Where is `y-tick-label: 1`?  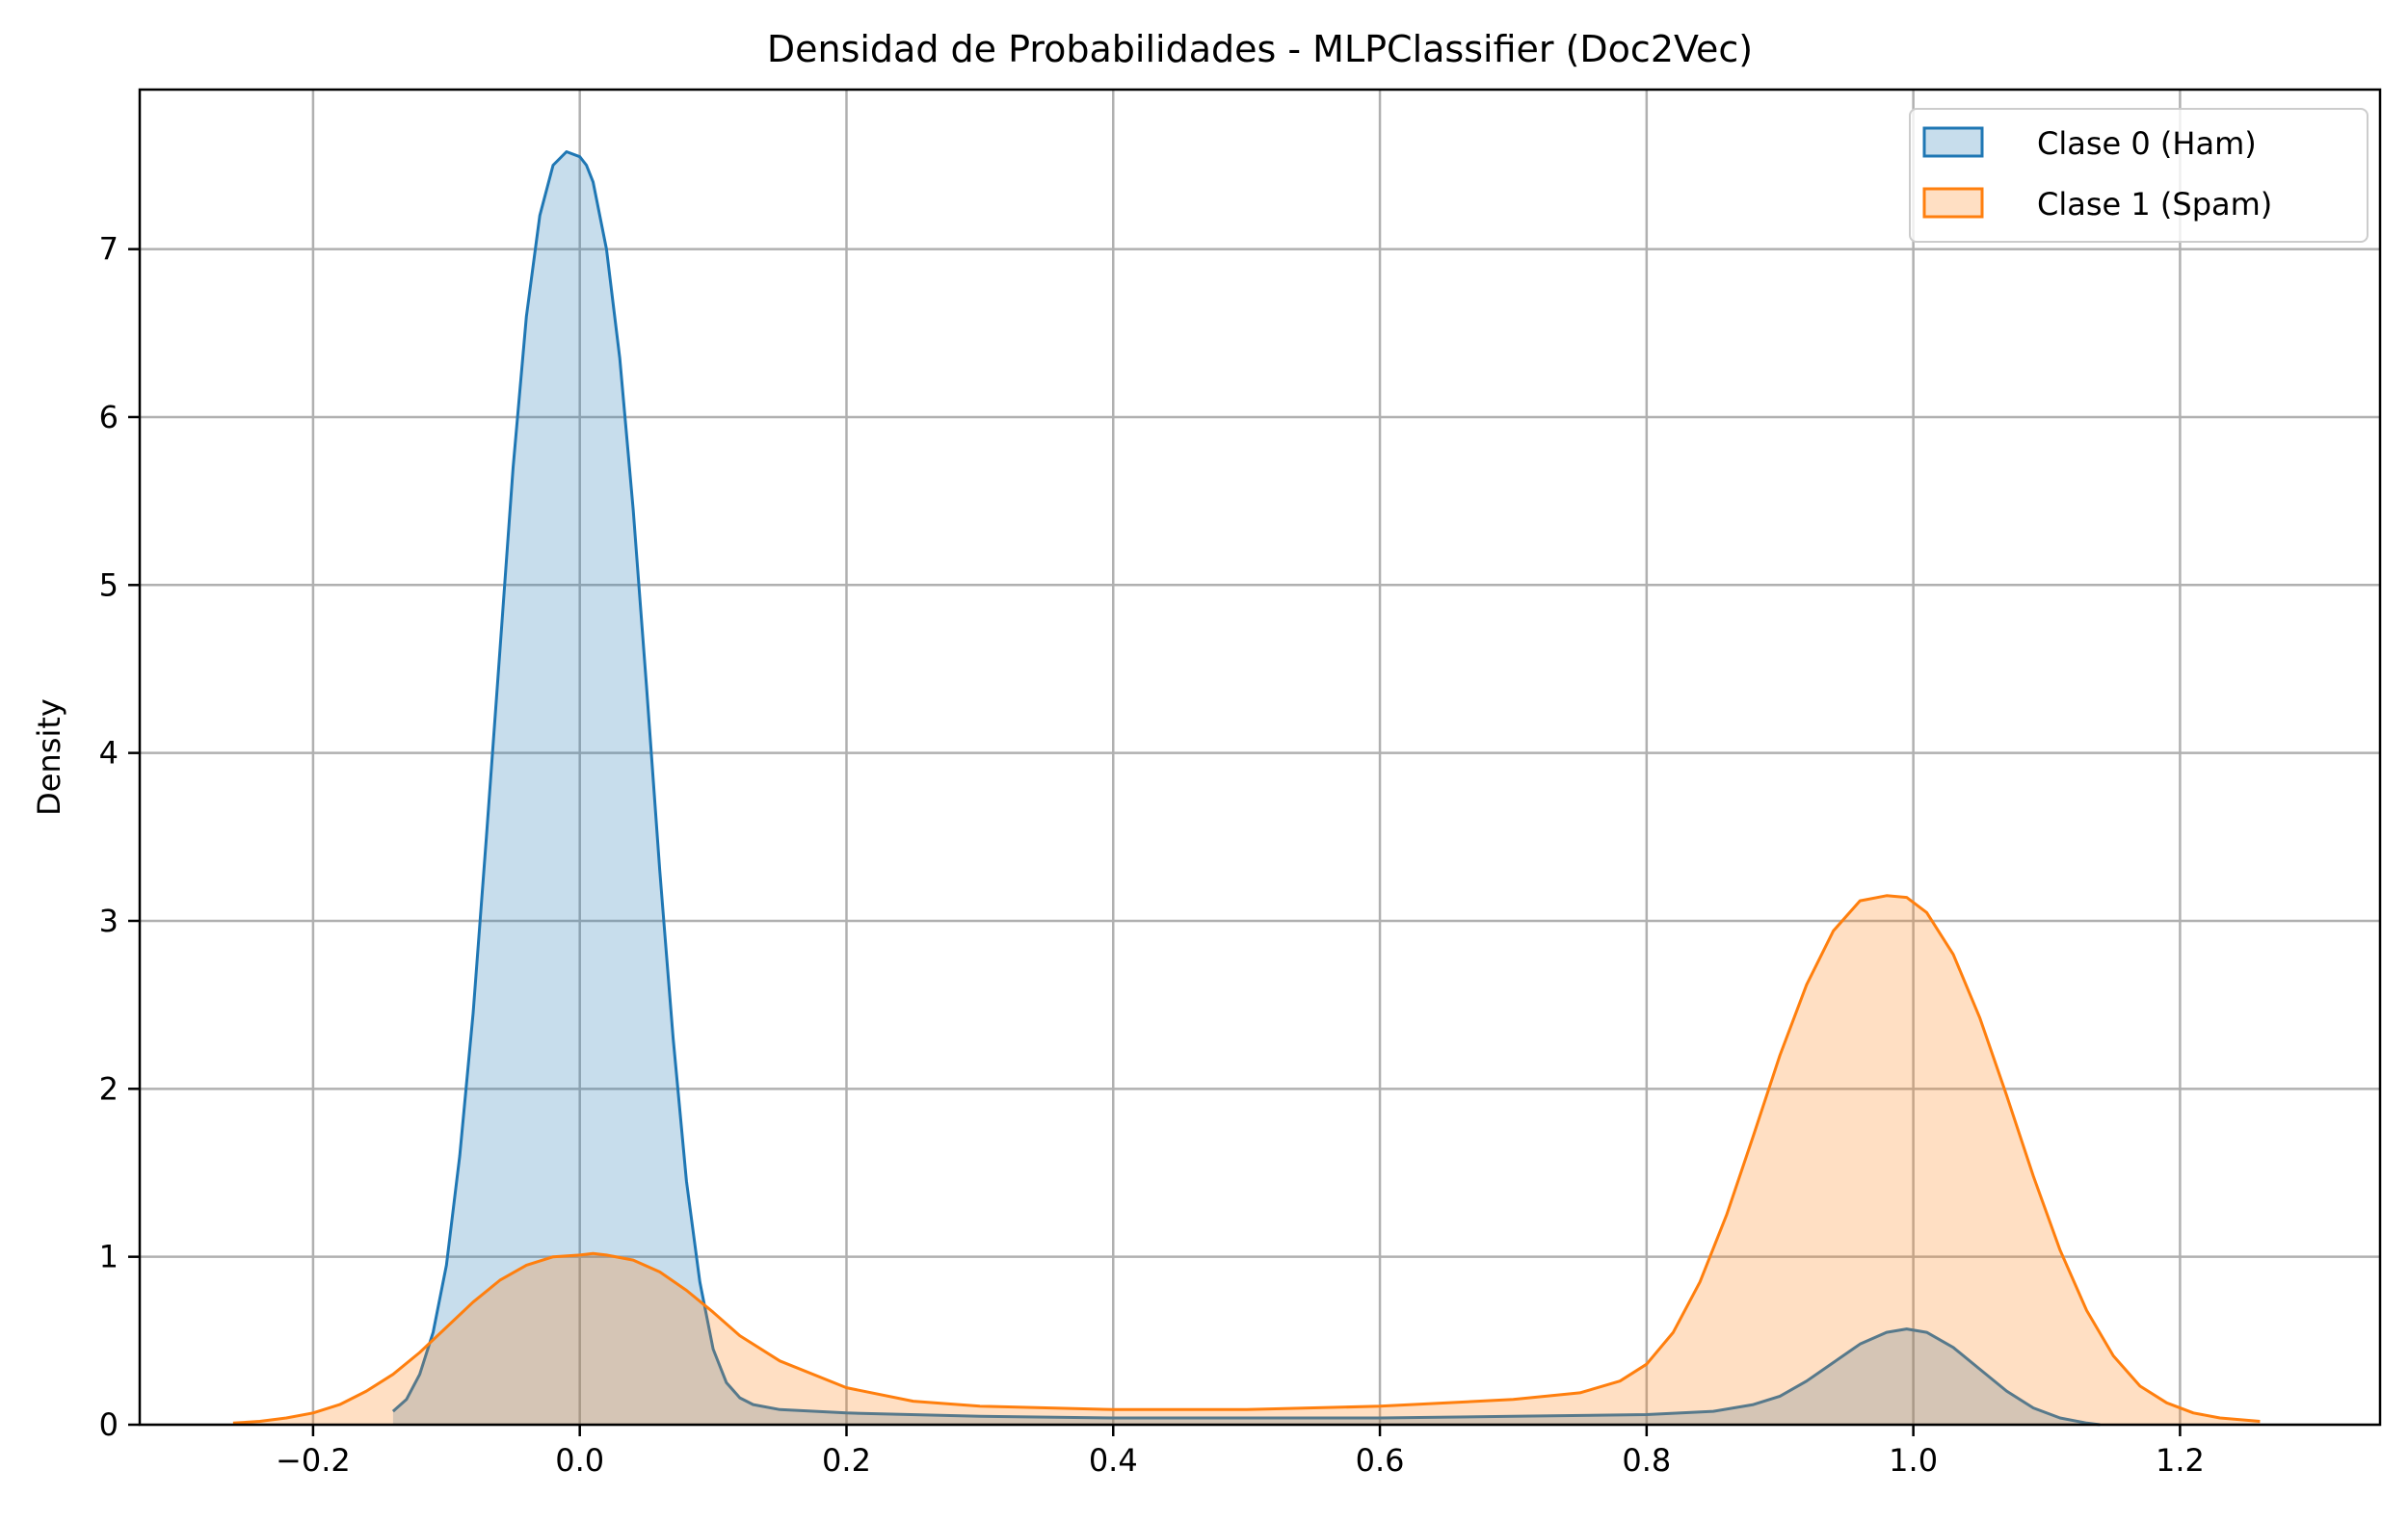
y-tick-label: 1 is located at coordinates (109, 1257).